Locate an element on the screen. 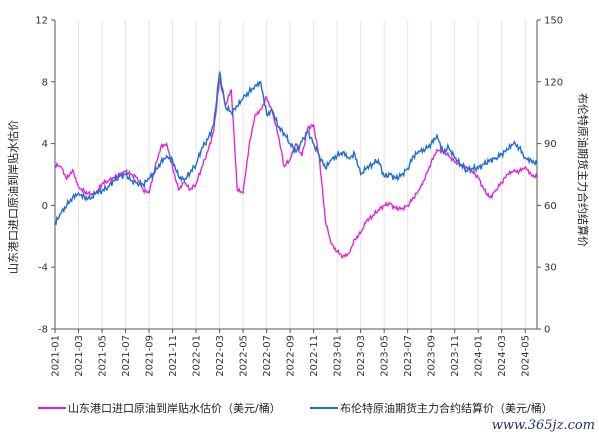 The width and height of the screenshot is (599, 435). x-tick-label: 2024-01 is located at coordinates (479, 356).